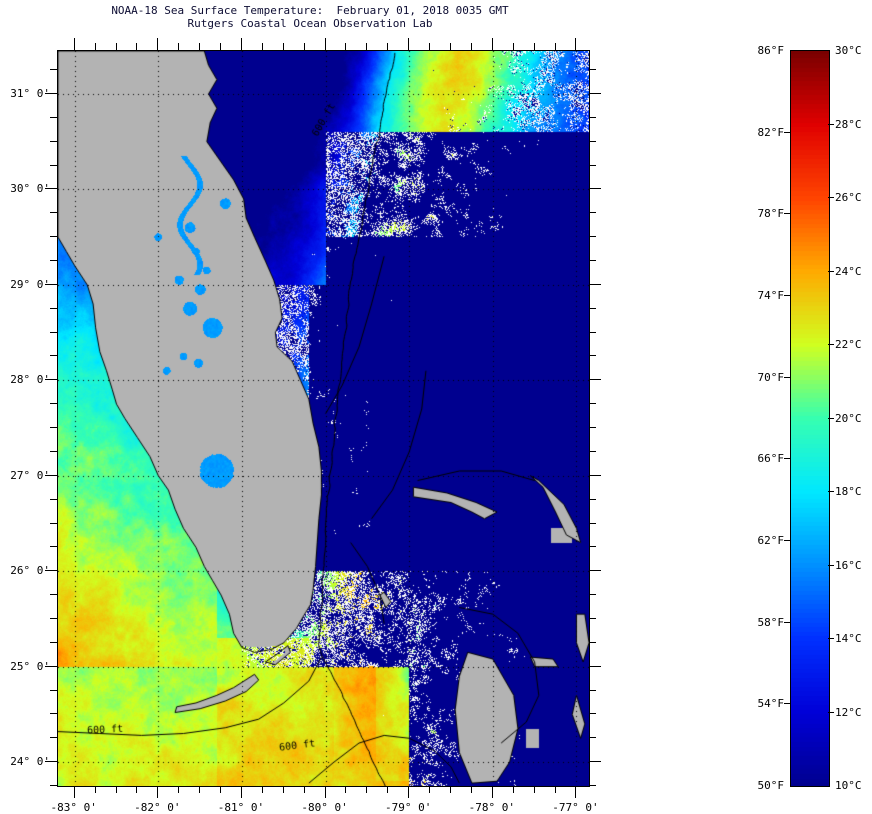 The image size is (872, 814). I want to click on longitude-label: -77° 0', so click(575, 807).